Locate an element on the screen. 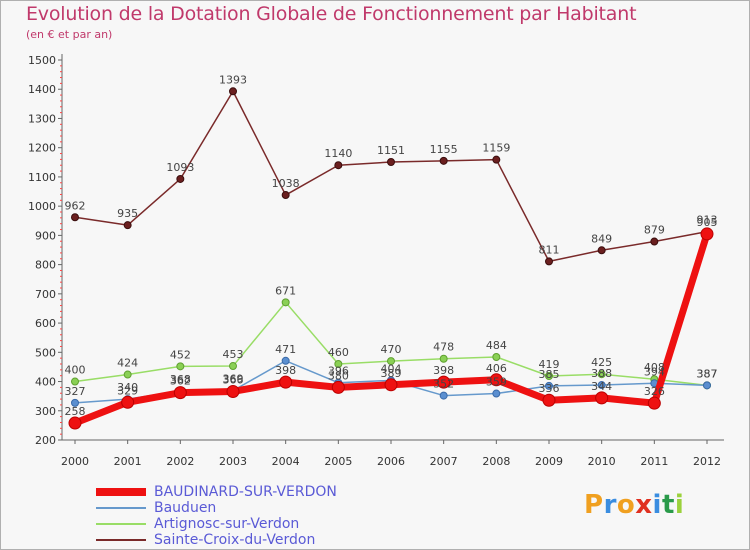 The image size is (750, 550). legend-label-baudinard: BAUDINARD-SUR-VERDON is located at coordinates (245, 492).